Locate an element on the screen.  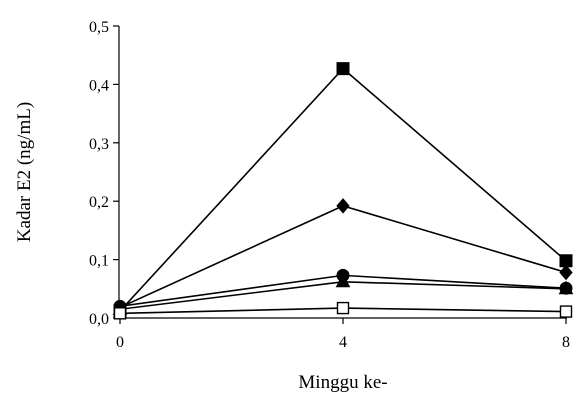
y-ticks: 0,0 0,1 0,2 0,3 0,4 0,5 is located at coordinates (104, 173).